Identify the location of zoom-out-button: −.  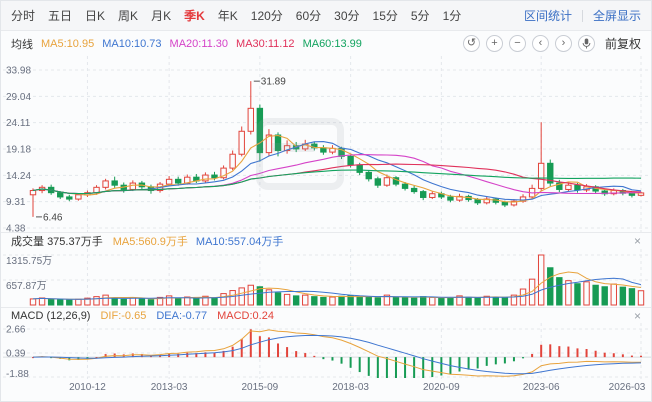
(517, 43).